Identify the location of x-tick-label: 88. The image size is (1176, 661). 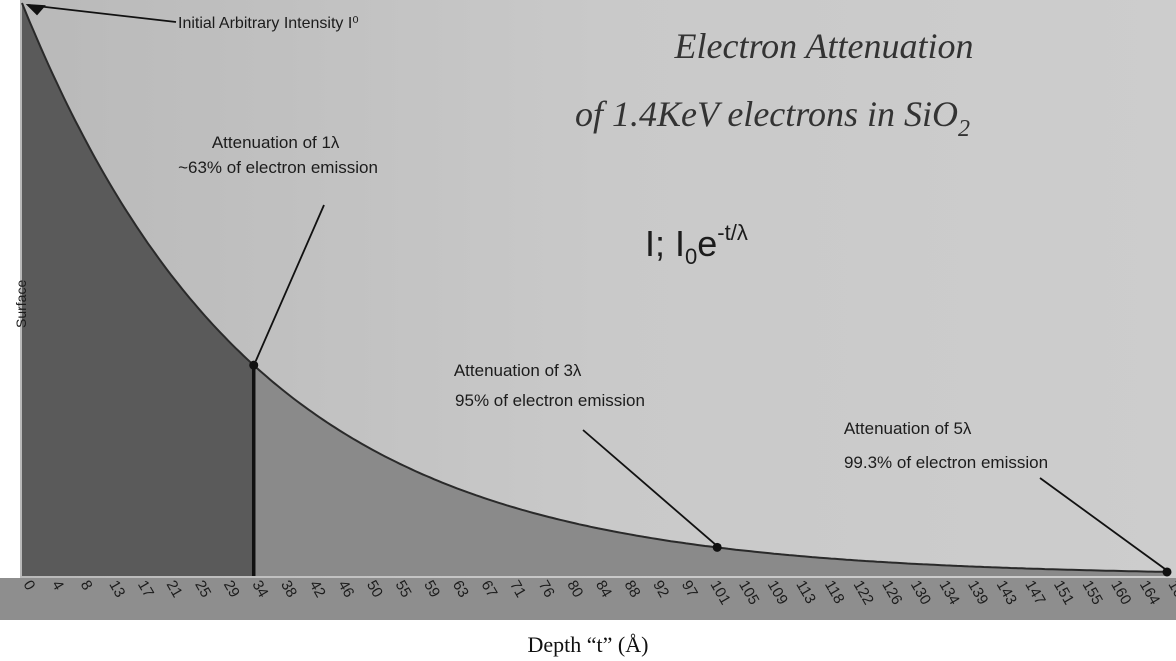
(632, 589).